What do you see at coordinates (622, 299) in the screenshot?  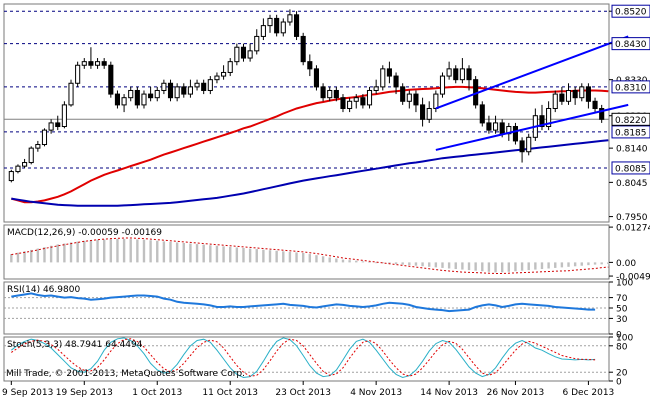 I see `rsi-tick-label: 70` at bounding box center [622, 299].